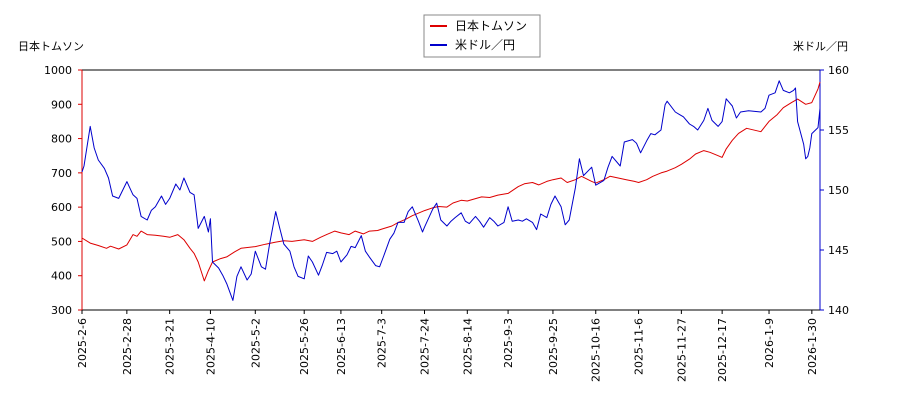 The height and width of the screenshot is (400, 900). I want to click on left-tick-label: 500, so click(61, 241).